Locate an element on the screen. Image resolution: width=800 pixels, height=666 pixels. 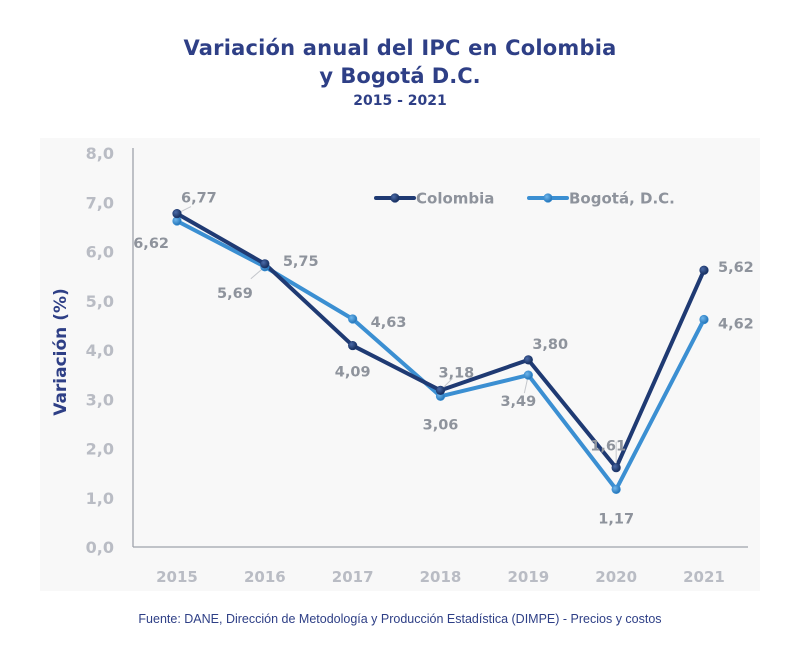
legend-label-colombia: Colombia is located at coordinates (455, 199).